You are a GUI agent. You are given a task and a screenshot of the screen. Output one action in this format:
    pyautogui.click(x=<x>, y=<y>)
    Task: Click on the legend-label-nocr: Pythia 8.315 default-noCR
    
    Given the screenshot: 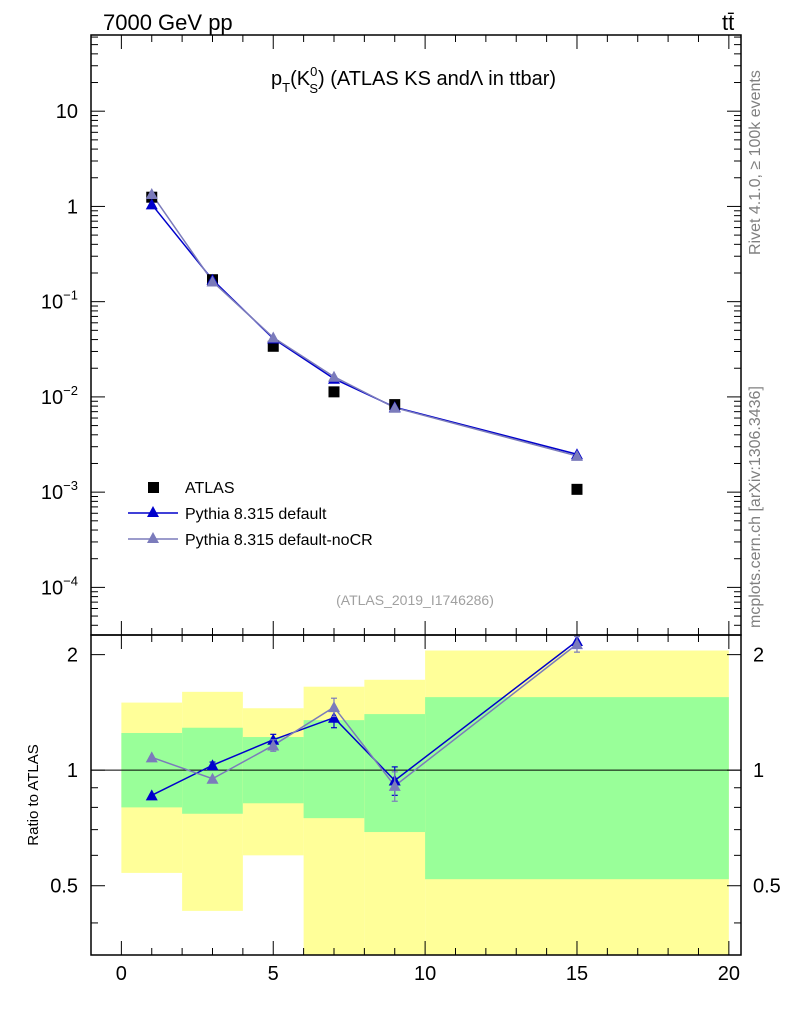 What is the action you would take?
    pyautogui.click(x=279, y=540)
    